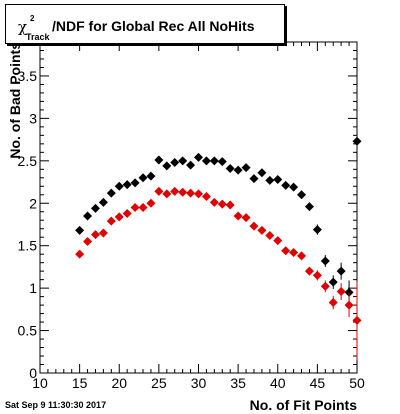 This screenshot has width=400, height=414. I want to click on y-tick-label: 1, so click(33, 288).